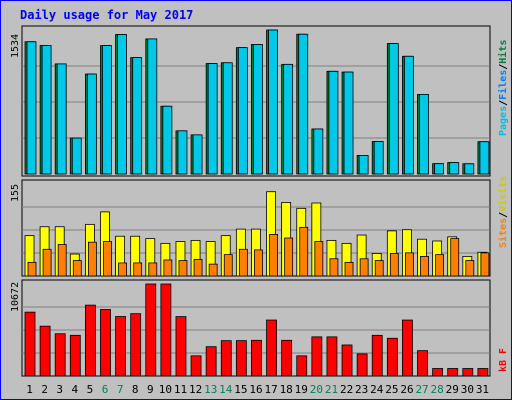 This screenshot has width=512, height=400. I want to click on kbytes-max-label: 10672, so click(15, 297).